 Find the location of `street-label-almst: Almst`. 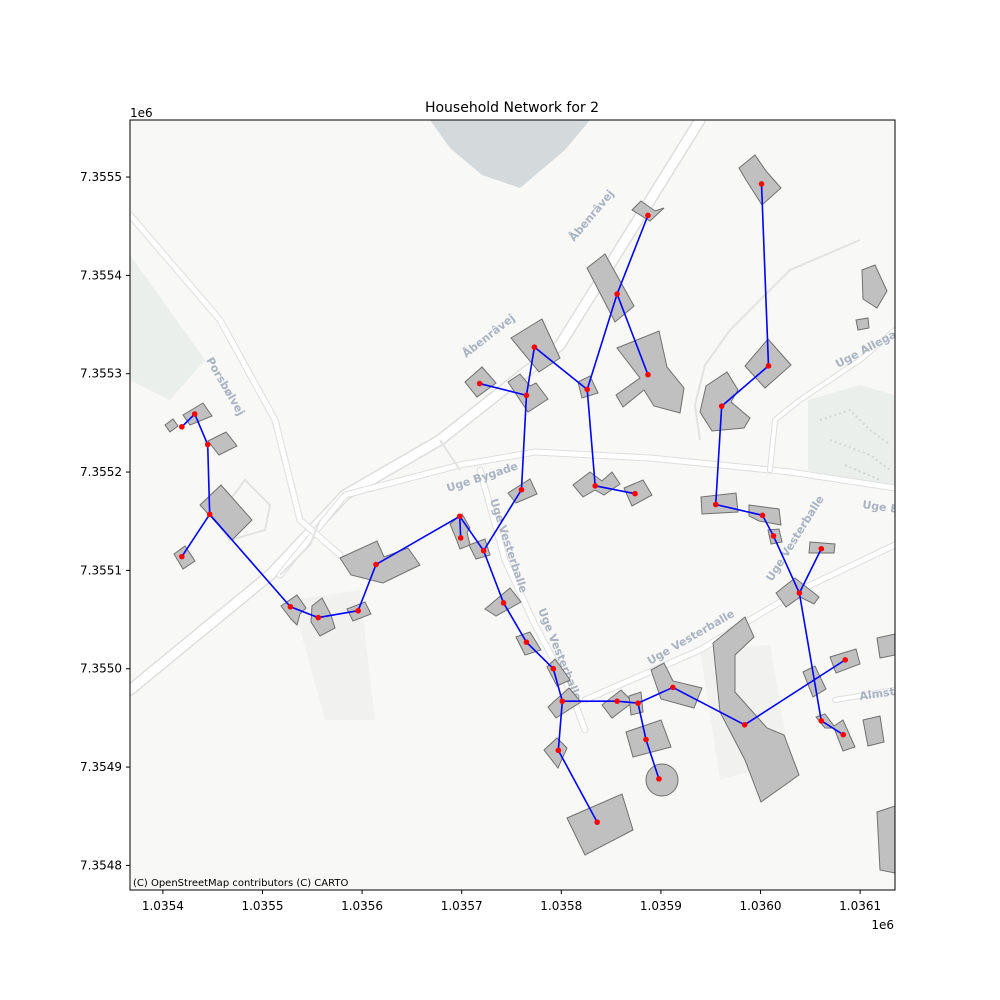

street-label-almst: Almst is located at coordinates (877, 694).